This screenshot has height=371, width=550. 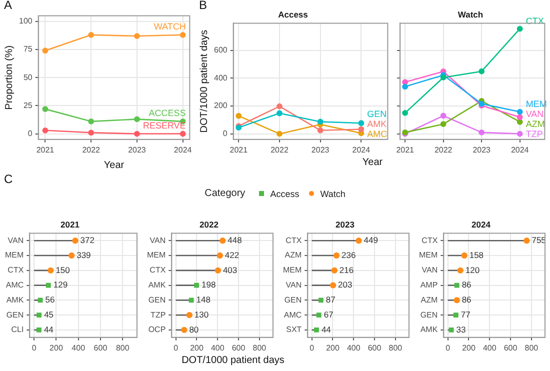 What do you see at coordinates (331, 299) in the screenshot?
I see `data-label: 87` at bounding box center [331, 299].